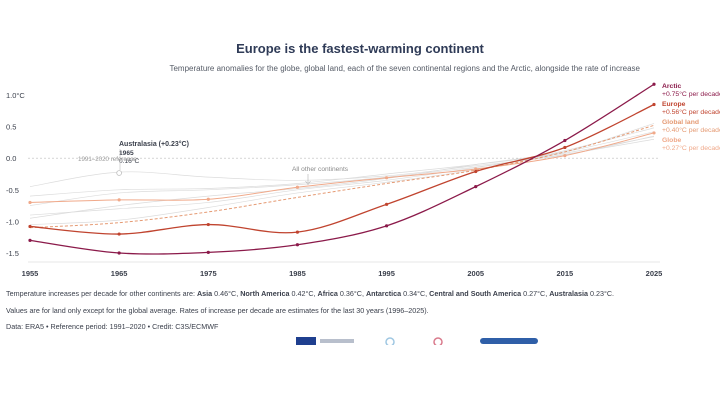 The width and height of the screenshot is (720, 411). I want to click on australasia-marker, so click(119, 173).